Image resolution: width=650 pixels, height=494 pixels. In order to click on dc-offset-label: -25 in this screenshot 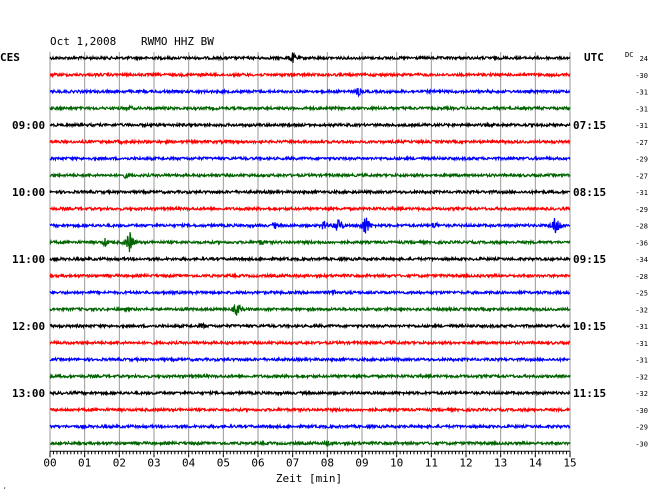, I will do `click(641, 294)`.